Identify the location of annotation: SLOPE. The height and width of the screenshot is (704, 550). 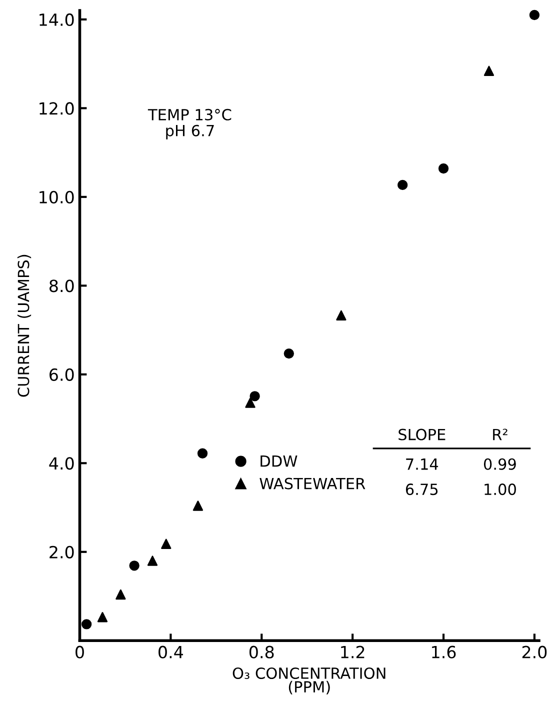
(422, 434).